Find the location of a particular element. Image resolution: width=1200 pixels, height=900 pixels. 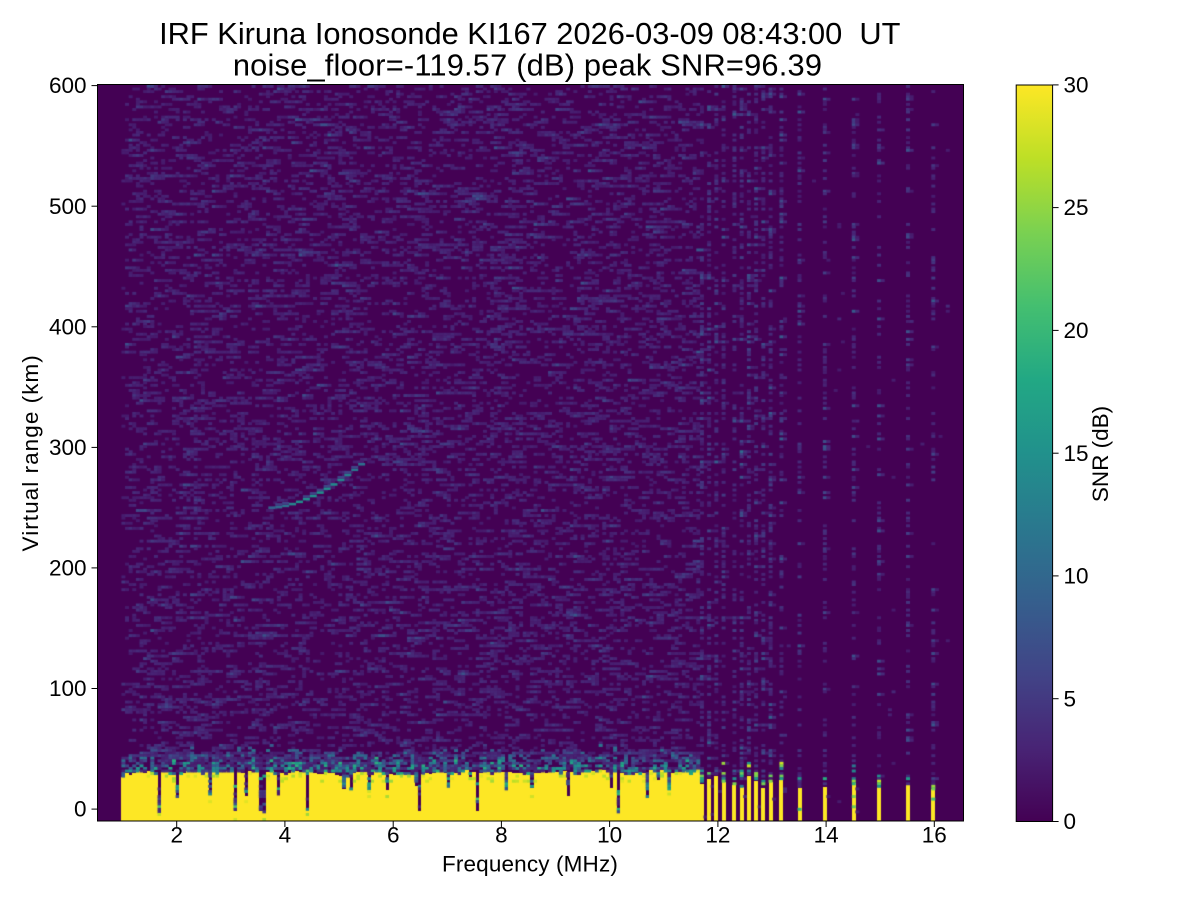

svg-text: 25 is located at coordinates (1076, 207).